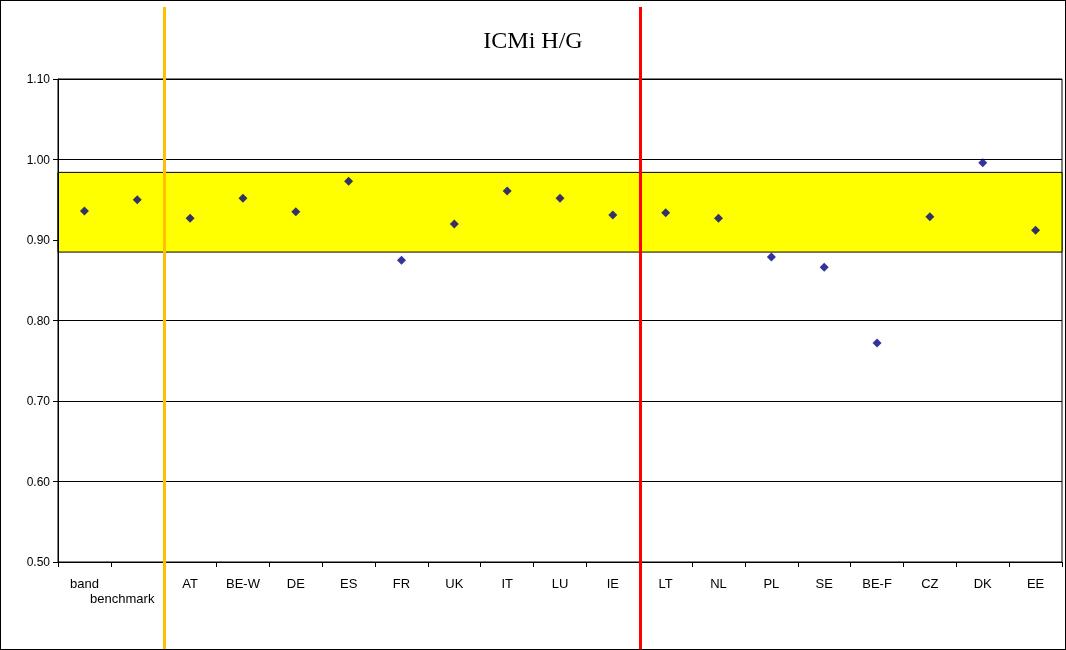 Image resolution: width=1066 pixels, height=650 pixels. Describe the element at coordinates (243, 583) in the screenshot. I see `x-tick-label: BE-W` at that location.